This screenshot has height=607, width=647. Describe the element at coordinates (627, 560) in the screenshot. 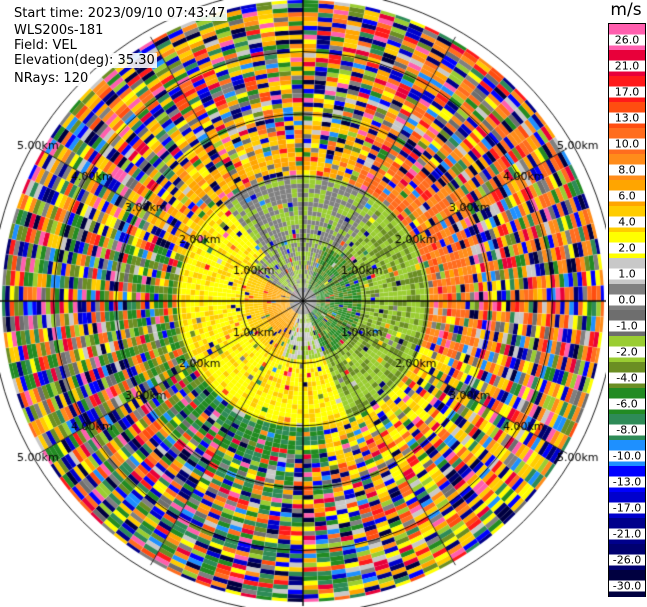

I see `colorbar-tick-label: -26.0` at that location.